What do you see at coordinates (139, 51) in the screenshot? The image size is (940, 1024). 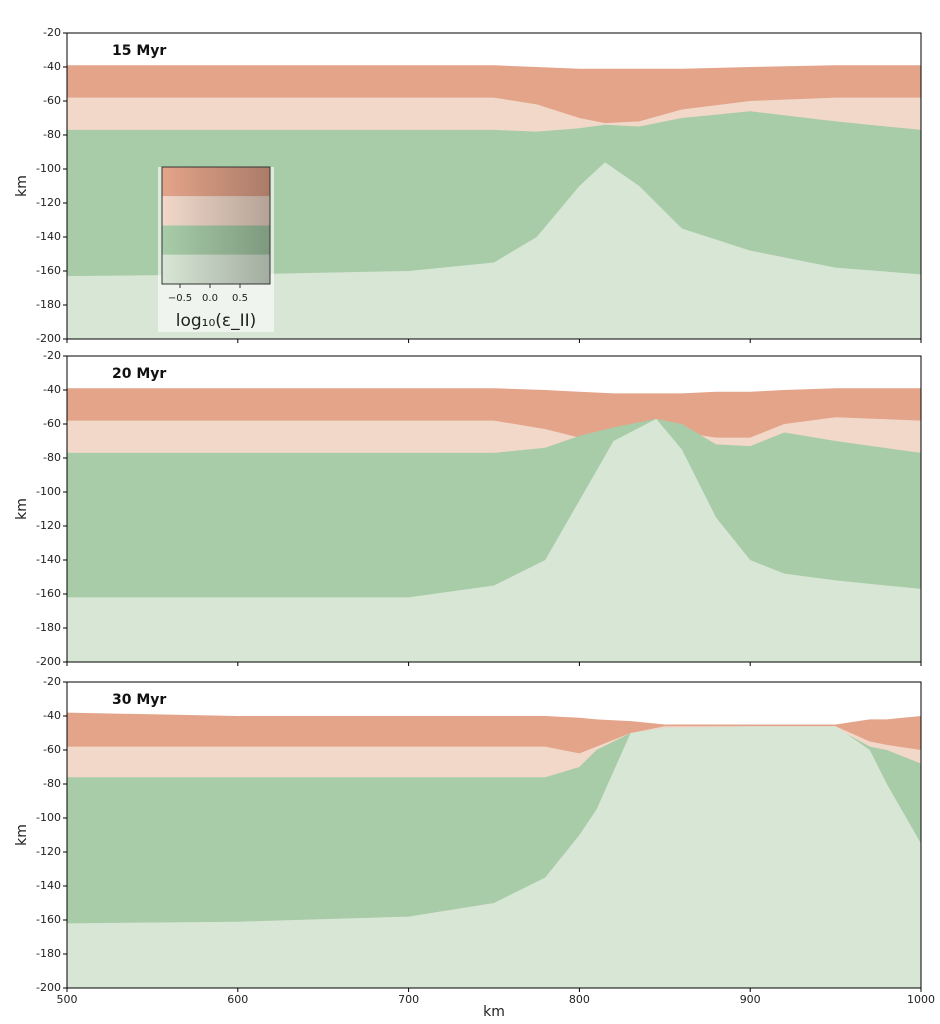 I see `panel-title: 15 Myr` at bounding box center [139, 51].